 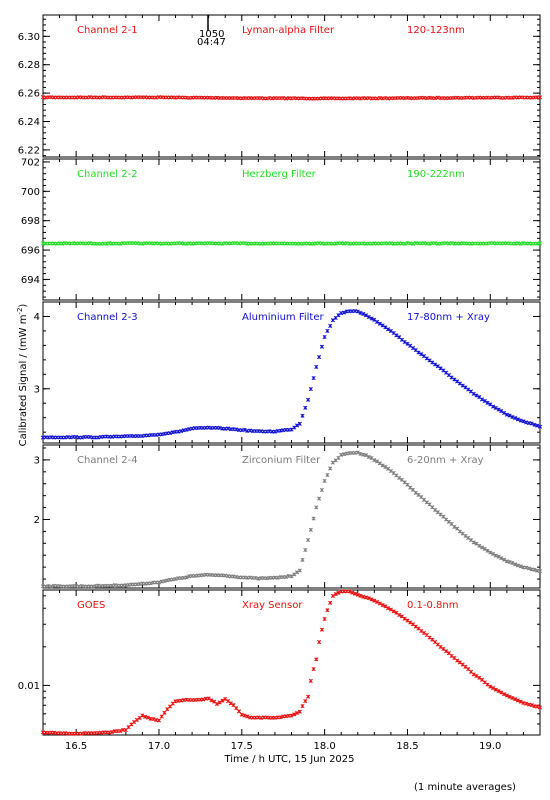 I want to click on channel-label: Channel 2-4, so click(x=107, y=460).